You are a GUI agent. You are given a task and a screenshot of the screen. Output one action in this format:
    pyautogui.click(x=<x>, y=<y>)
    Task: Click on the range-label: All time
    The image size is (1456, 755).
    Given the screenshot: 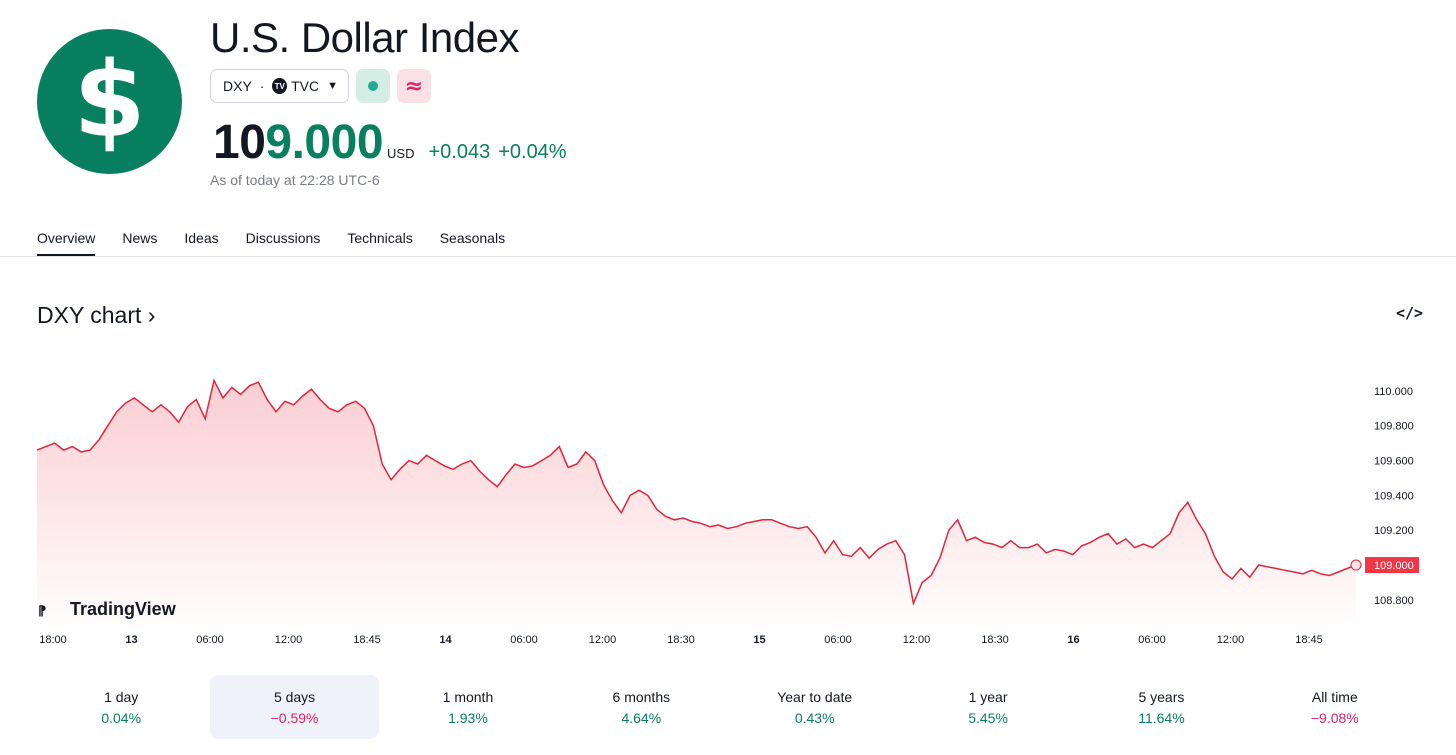 What is the action you would take?
    pyautogui.click(x=1334, y=696)
    